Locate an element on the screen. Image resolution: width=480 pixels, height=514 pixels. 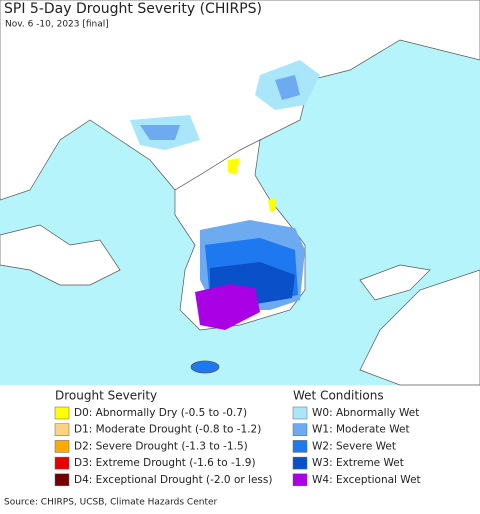
legend-heading: Drought Severity is located at coordinates (106, 396).